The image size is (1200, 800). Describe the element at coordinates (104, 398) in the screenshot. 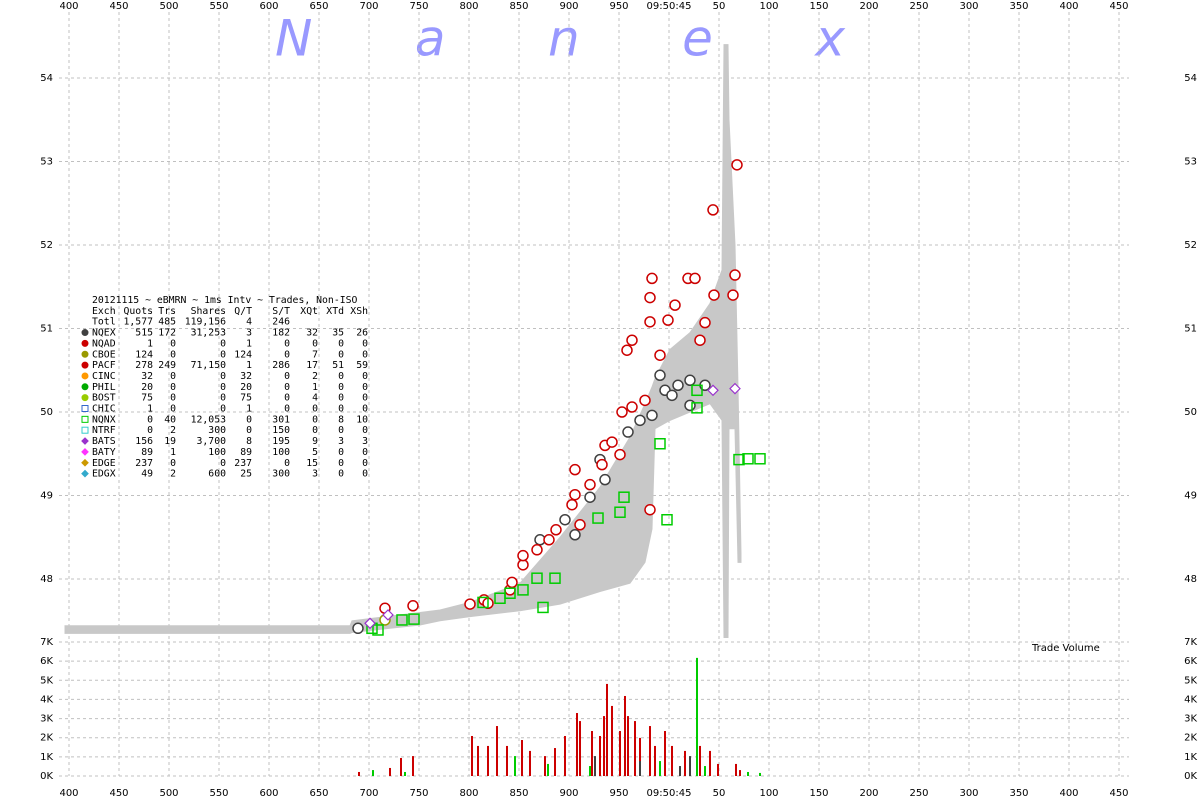

I see `legend-label: BOST` at that location.